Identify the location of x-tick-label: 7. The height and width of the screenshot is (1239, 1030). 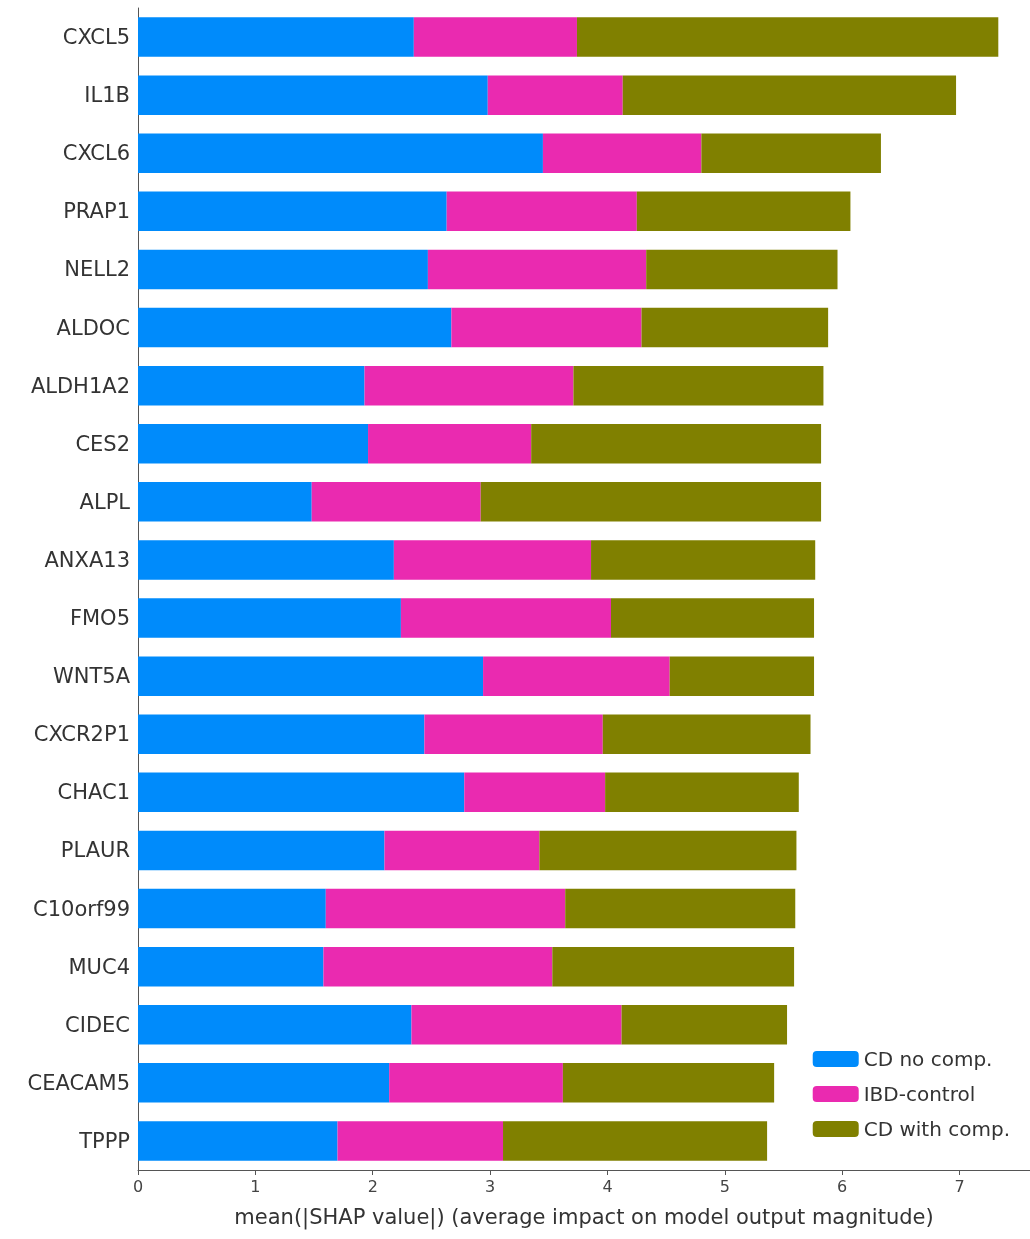
(959, 1186).